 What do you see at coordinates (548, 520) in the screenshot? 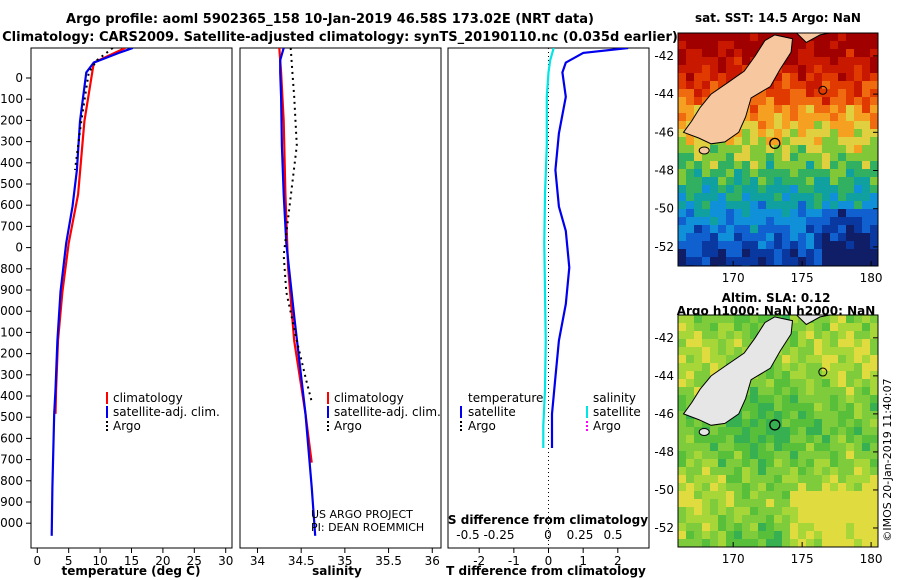
I see `s-difference-label: S difference from climatology` at bounding box center [548, 520].